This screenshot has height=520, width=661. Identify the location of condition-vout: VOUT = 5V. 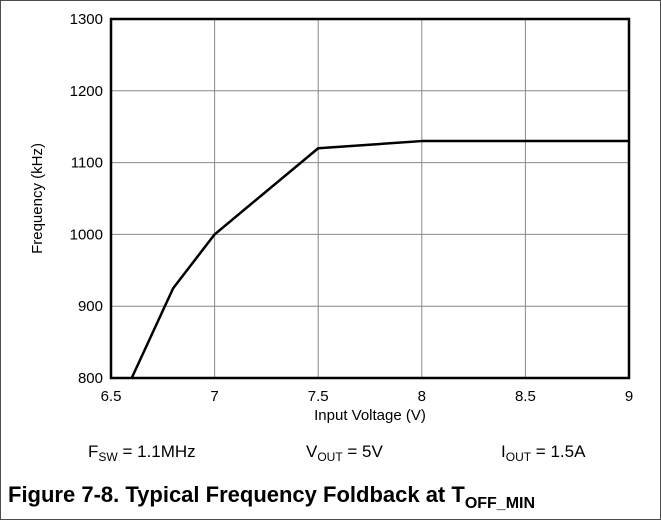
(344, 453).